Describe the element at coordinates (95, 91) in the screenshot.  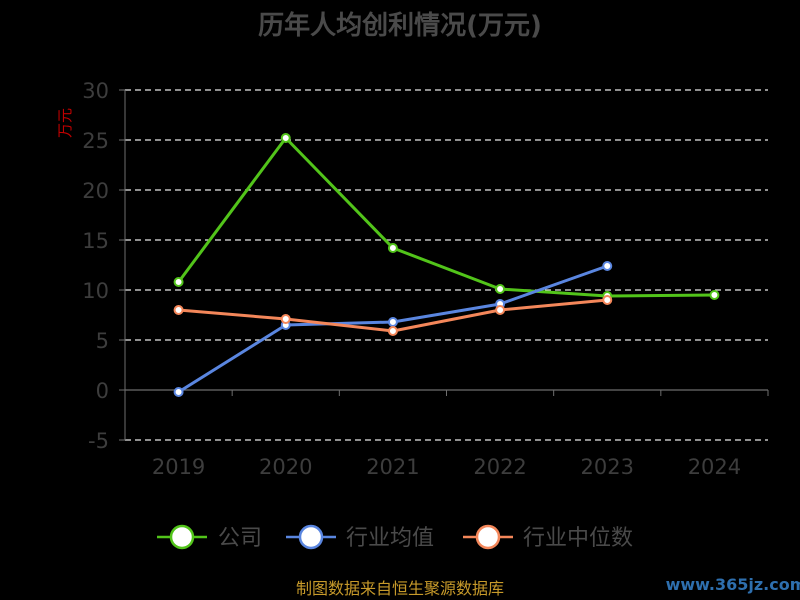
I see `y-tick-label: 30` at that location.